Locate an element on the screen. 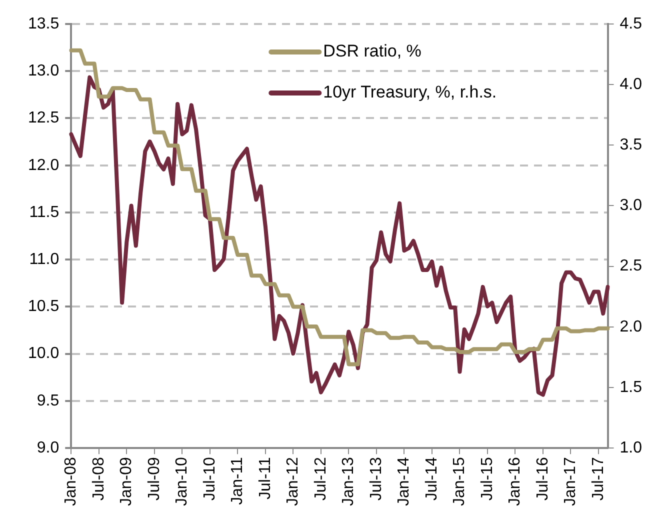 This screenshot has height=511, width=656. x-tick-label: Jul-13 is located at coordinates (376, 478).